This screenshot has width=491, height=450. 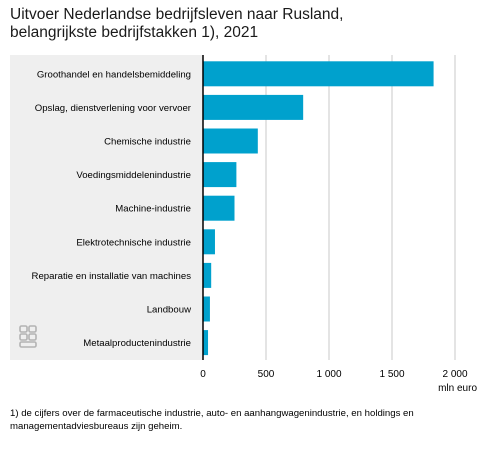 What do you see at coordinates (203, 374) in the screenshot?
I see `x-tick-label: 0` at bounding box center [203, 374].